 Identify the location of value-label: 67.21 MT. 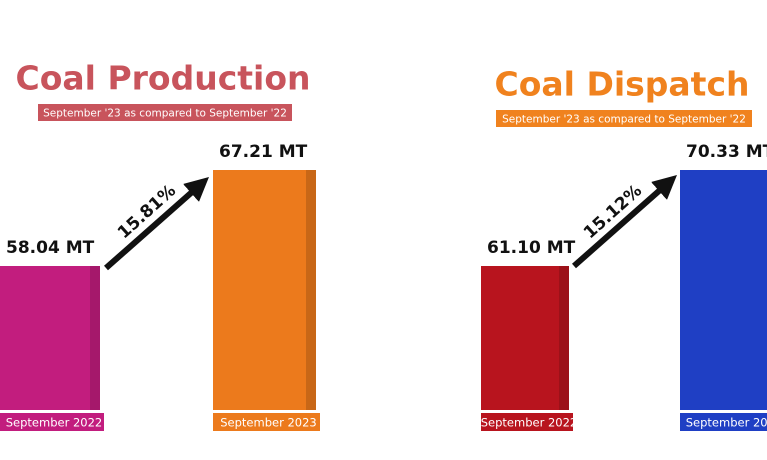
(263, 152).